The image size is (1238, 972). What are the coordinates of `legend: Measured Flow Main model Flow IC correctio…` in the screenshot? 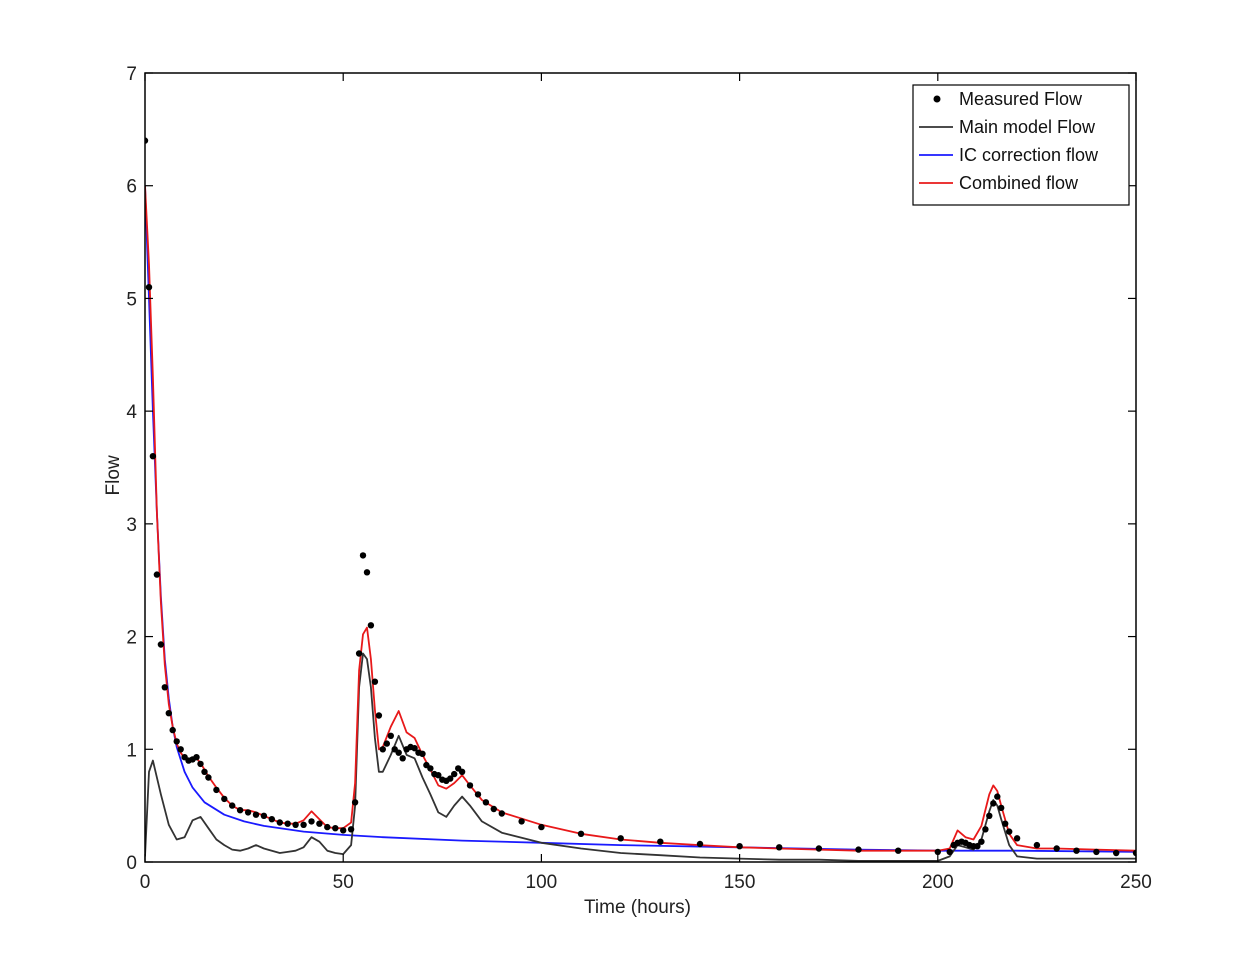 It's located at (1021, 145).